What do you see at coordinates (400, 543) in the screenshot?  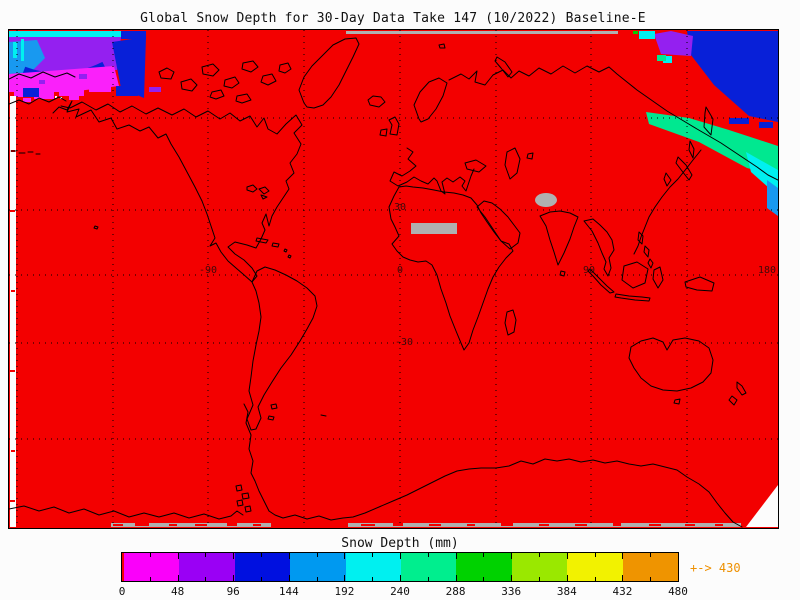 I see `colorbar-title: Snow Depth (mm)` at bounding box center [400, 543].